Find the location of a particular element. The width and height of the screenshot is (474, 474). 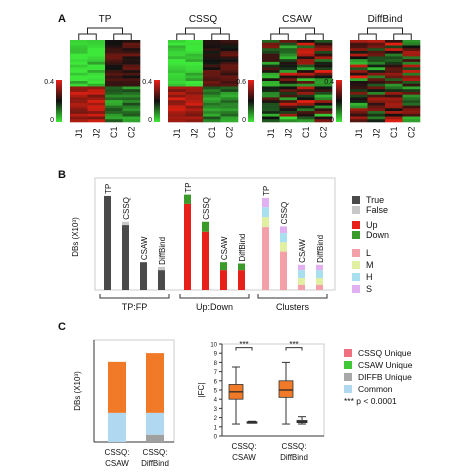

heatmap: CSAW J1 J2 C1 C2 0.6 0 is located at coordinates (284, 76).